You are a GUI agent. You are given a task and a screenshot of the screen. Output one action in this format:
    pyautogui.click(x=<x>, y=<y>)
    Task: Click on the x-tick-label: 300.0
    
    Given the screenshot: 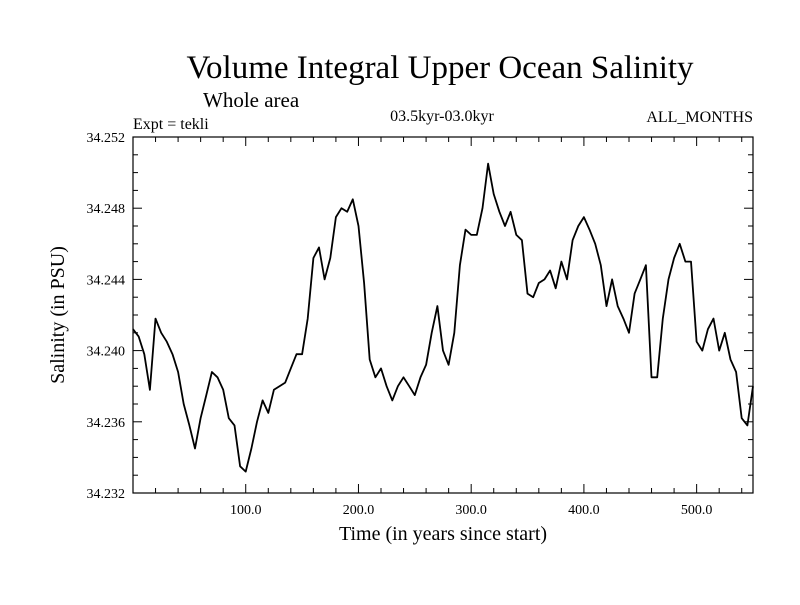 What is the action you would take?
    pyautogui.click(x=471, y=510)
    